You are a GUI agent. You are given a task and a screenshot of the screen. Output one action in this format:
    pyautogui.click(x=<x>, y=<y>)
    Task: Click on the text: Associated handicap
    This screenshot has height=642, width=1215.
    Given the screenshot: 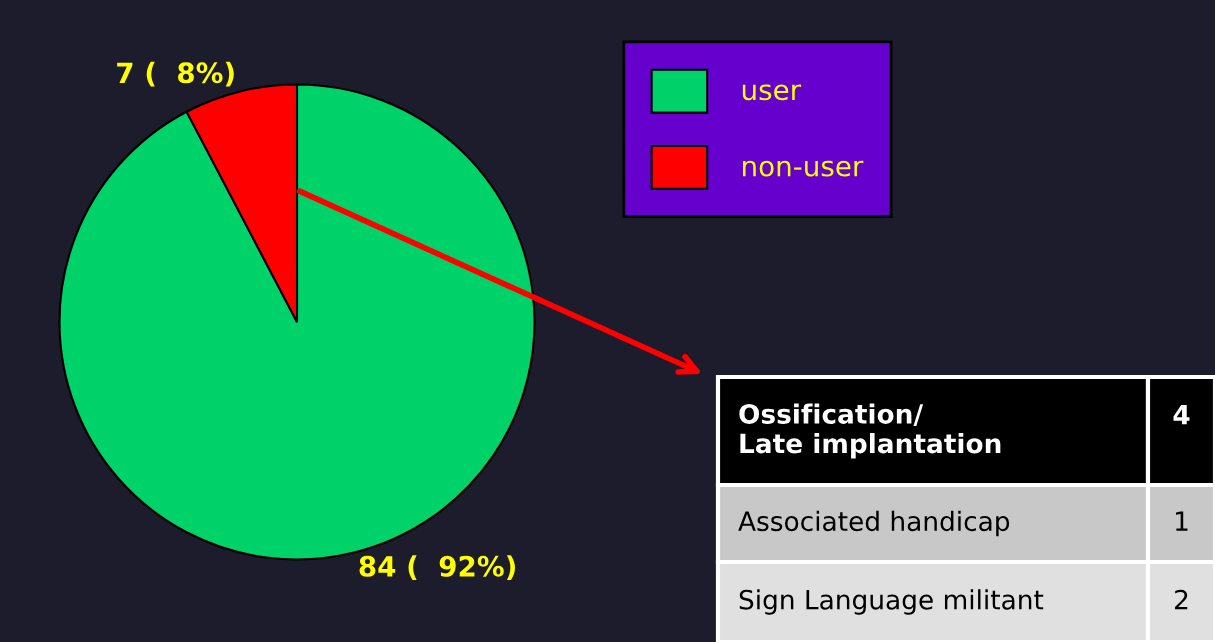 What is the action you would take?
    pyautogui.click(x=874, y=523)
    